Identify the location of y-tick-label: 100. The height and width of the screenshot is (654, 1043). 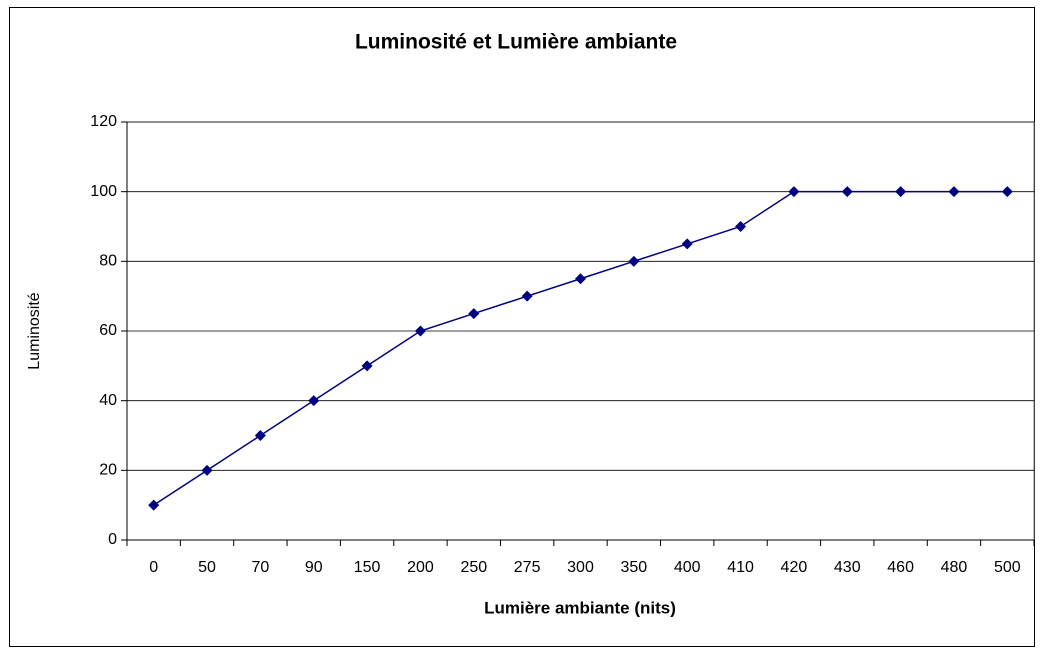
(103, 191).